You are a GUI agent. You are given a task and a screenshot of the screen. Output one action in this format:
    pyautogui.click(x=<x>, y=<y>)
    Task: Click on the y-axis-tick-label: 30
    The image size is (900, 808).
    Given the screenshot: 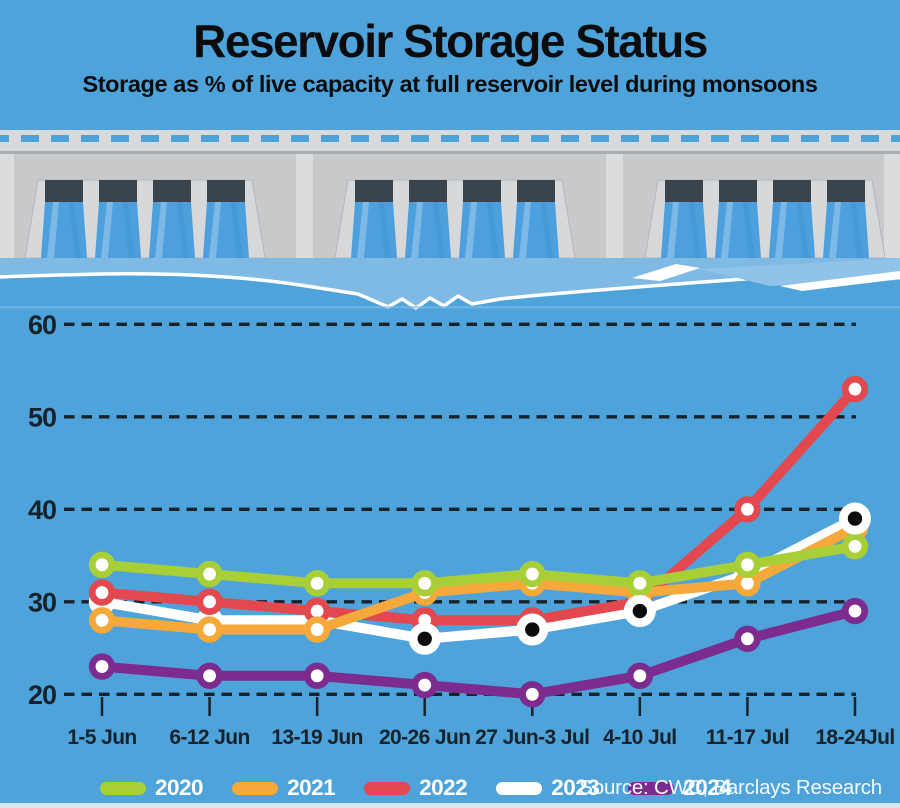 What is the action you would take?
    pyautogui.click(x=42, y=602)
    